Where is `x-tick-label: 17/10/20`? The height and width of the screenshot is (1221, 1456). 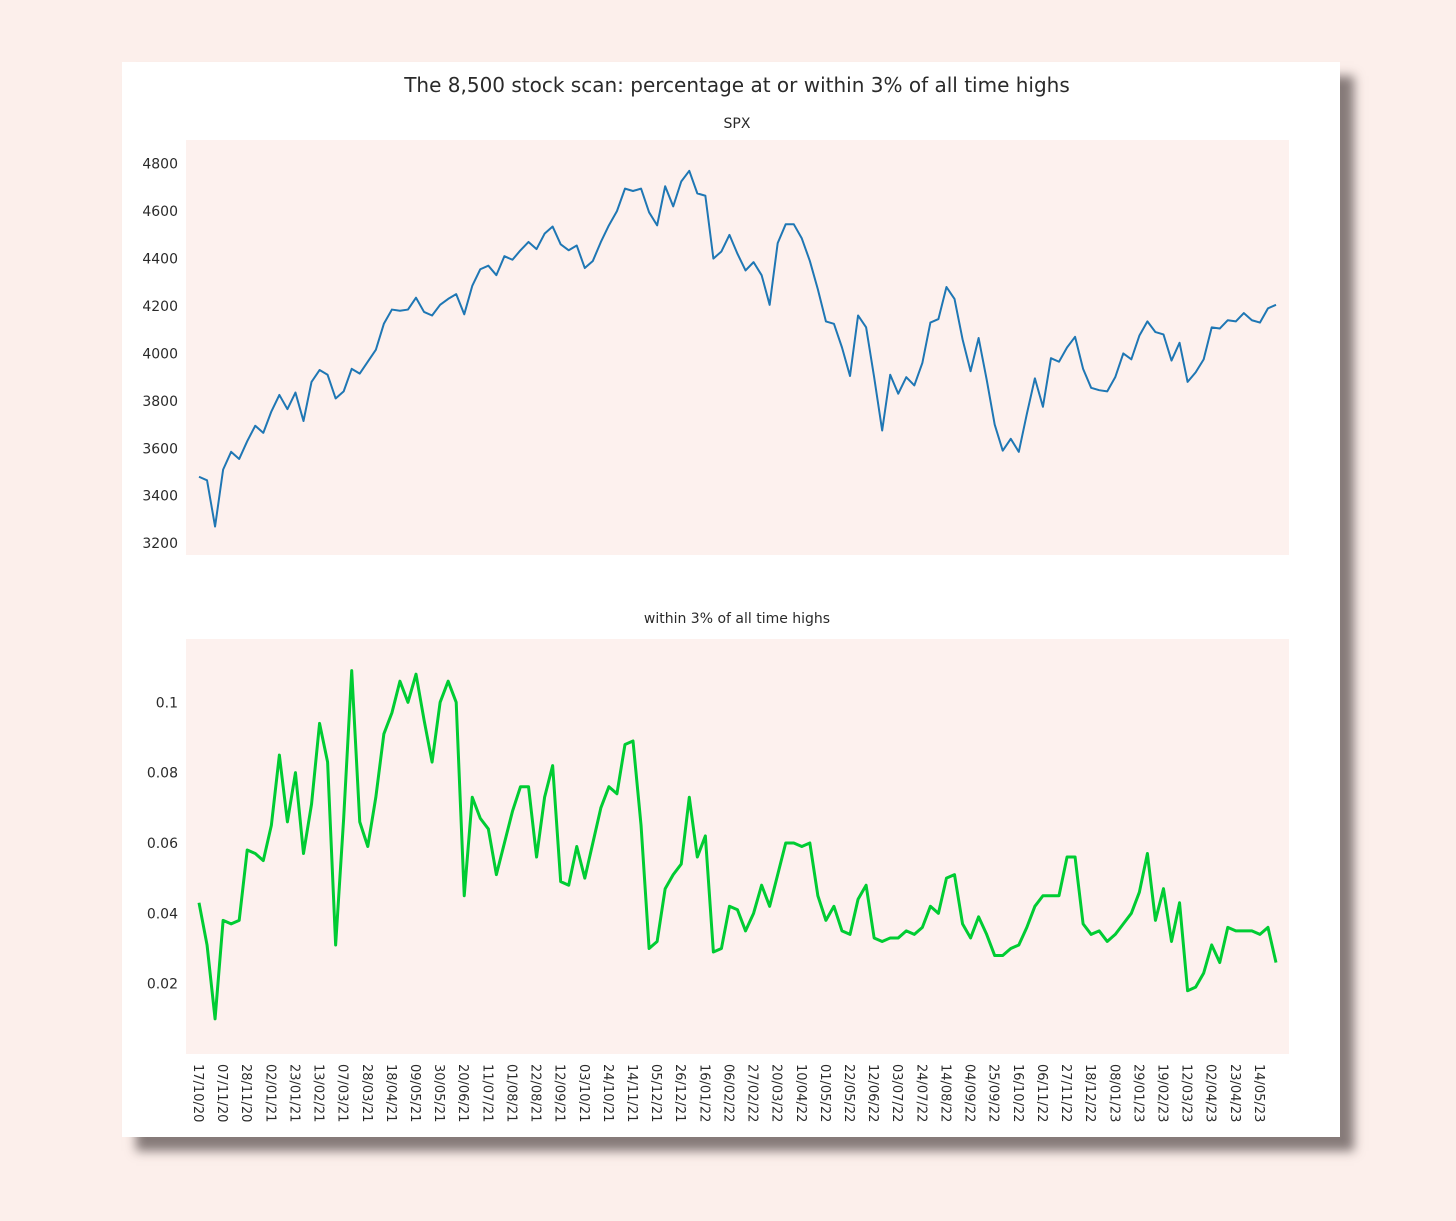
x-tick-label: 17/10/20 is located at coordinates (197, 1093).